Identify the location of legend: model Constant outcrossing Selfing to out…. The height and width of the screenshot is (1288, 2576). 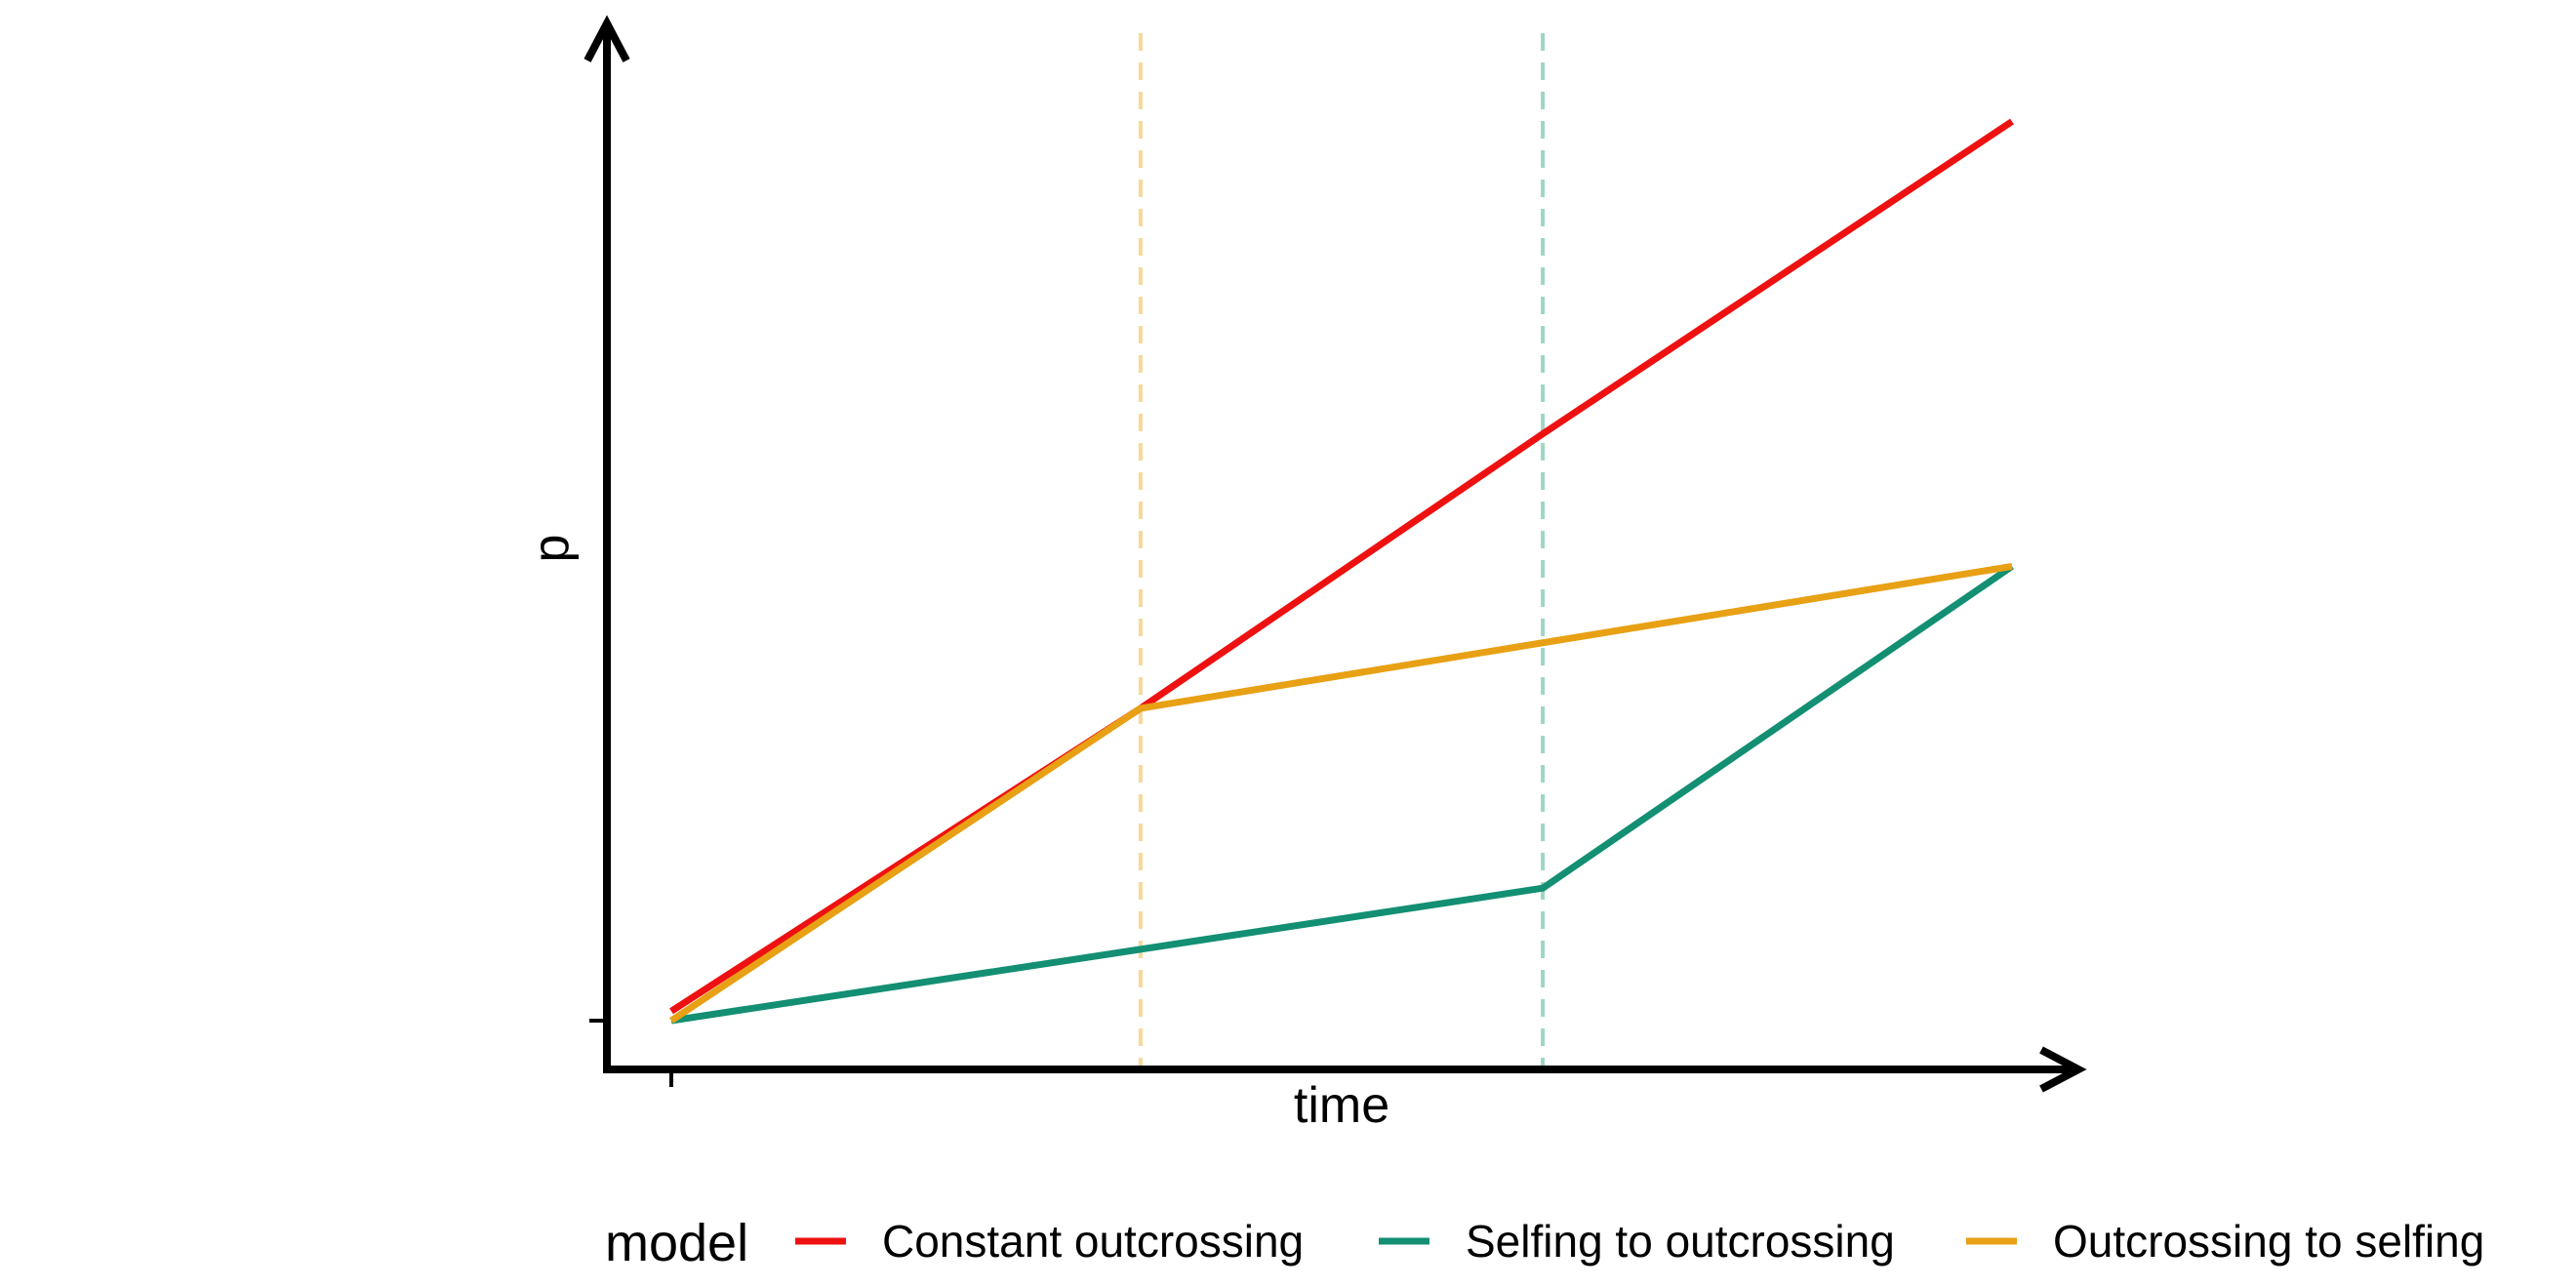
(1544, 1243).